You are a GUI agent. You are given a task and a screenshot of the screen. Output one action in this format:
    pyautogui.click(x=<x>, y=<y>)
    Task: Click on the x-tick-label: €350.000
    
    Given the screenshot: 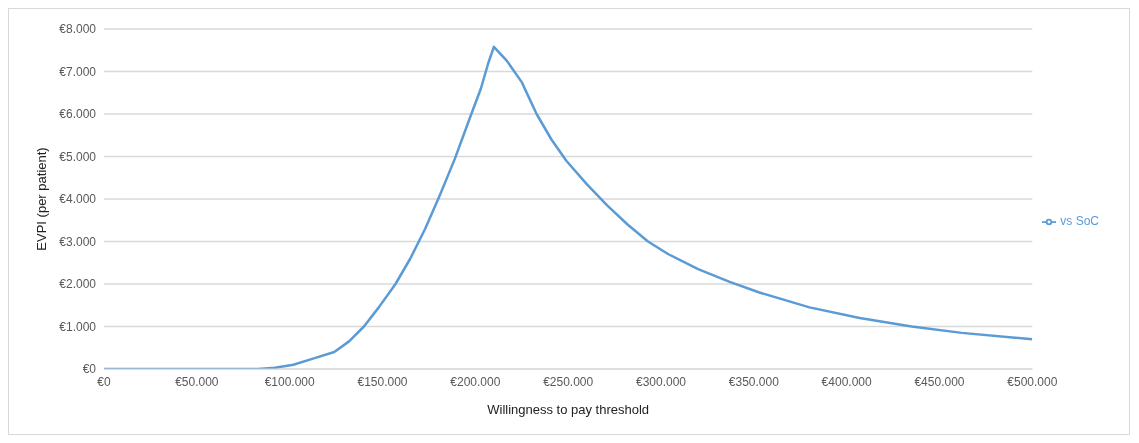 What is the action you would take?
    pyautogui.click(x=754, y=381)
    